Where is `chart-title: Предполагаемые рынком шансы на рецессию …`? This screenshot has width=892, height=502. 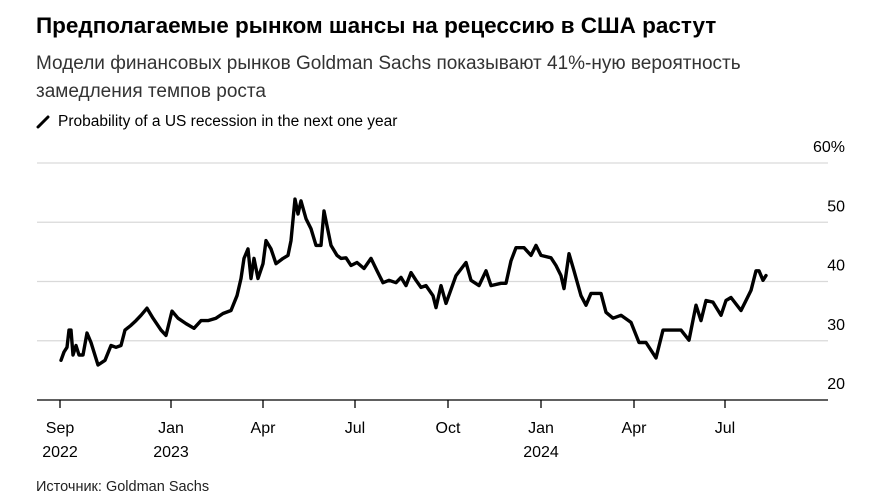
chart-title: Предполагаемые рынком шансы на рецессию … is located at coordinates (376, 25).